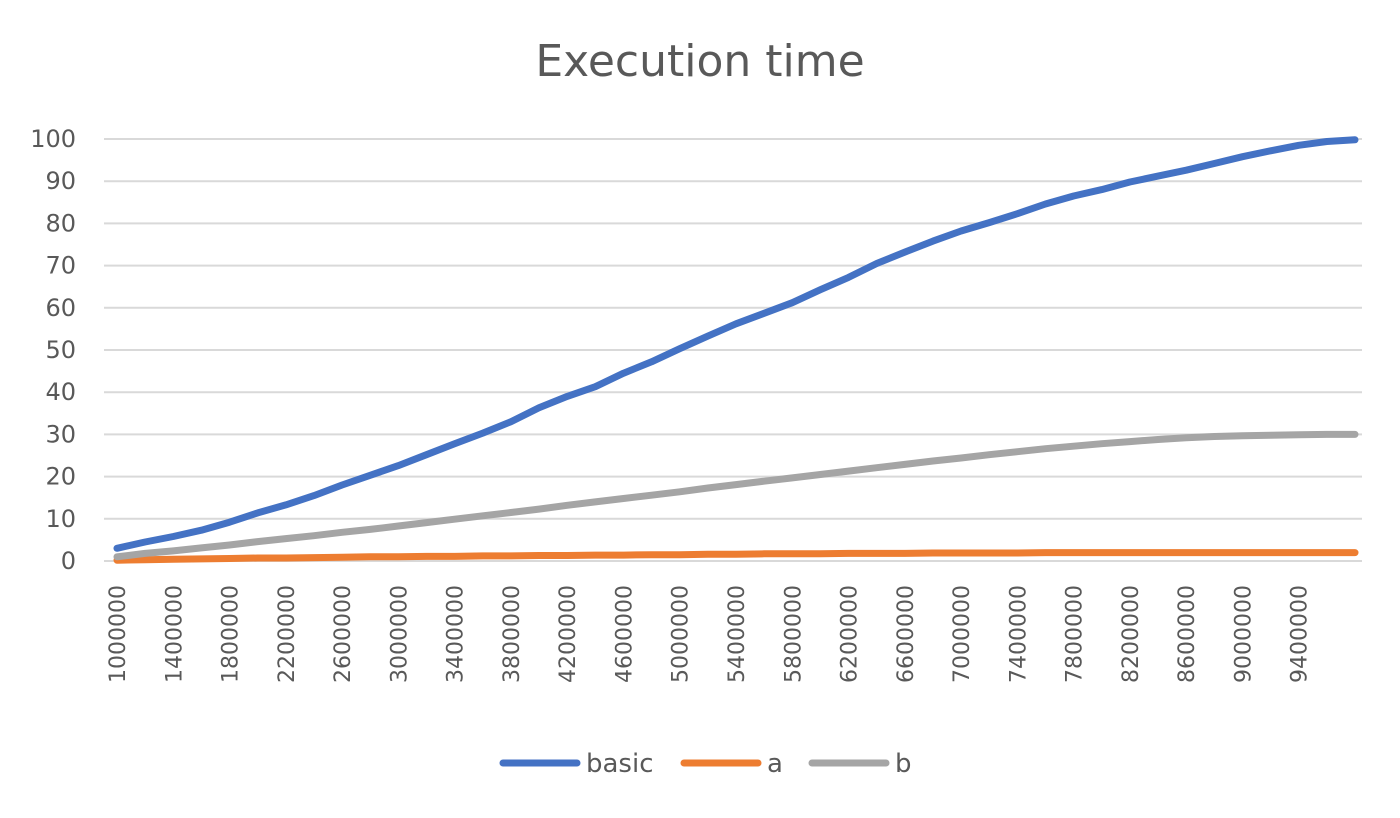 The image size is (1400, 818). What do you see at coordinates (60, 266) in the screenshot?
I see `y-tick-label: 70` at bounding box center [60, 266].